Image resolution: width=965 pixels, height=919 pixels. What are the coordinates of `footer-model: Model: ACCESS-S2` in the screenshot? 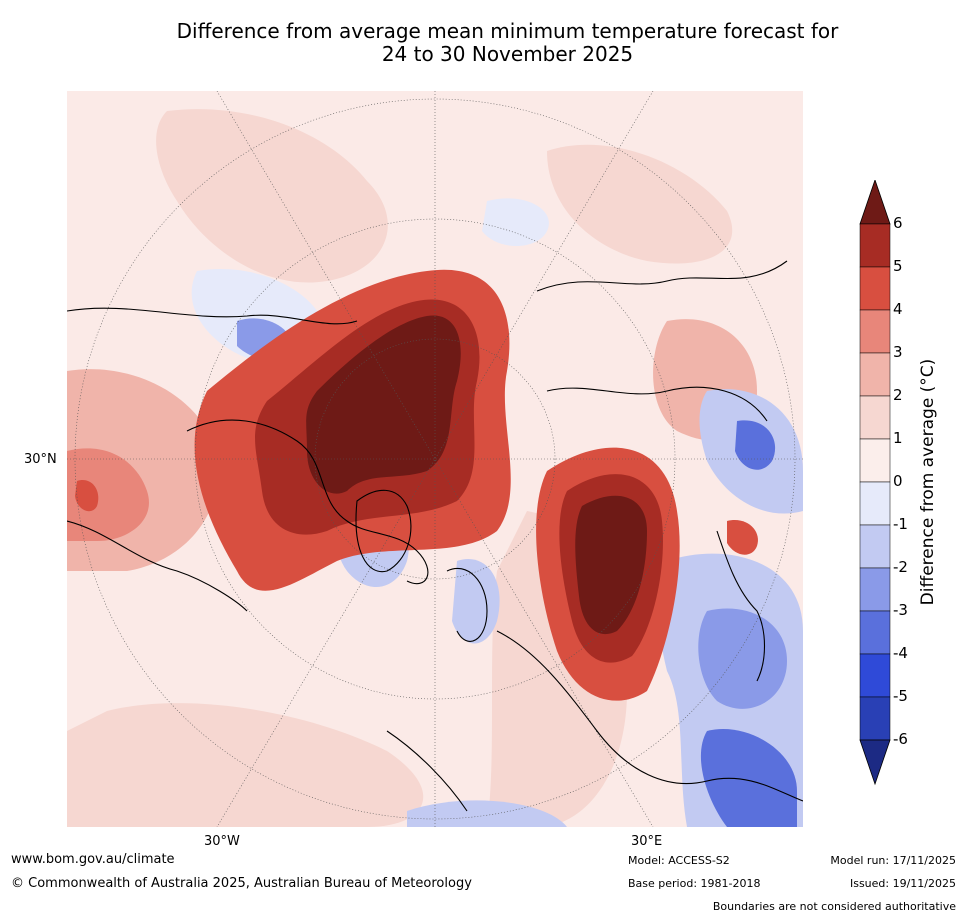 It's located at (679, 860).